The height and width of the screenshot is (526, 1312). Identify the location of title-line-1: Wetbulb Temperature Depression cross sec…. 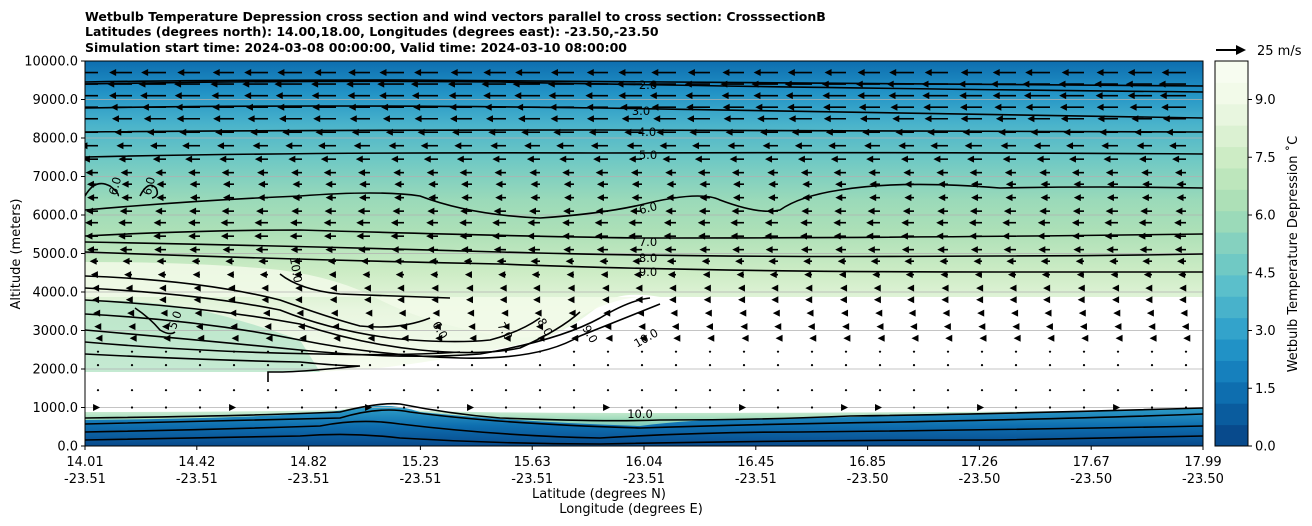
(455, 16).